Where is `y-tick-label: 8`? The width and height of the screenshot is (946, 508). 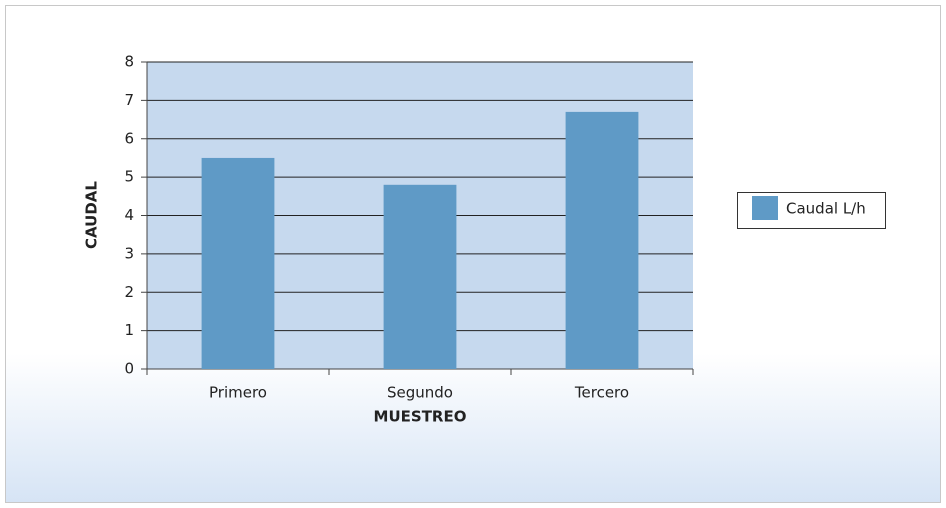
y-tick-label: 8 is located at coordinates (129, 62).